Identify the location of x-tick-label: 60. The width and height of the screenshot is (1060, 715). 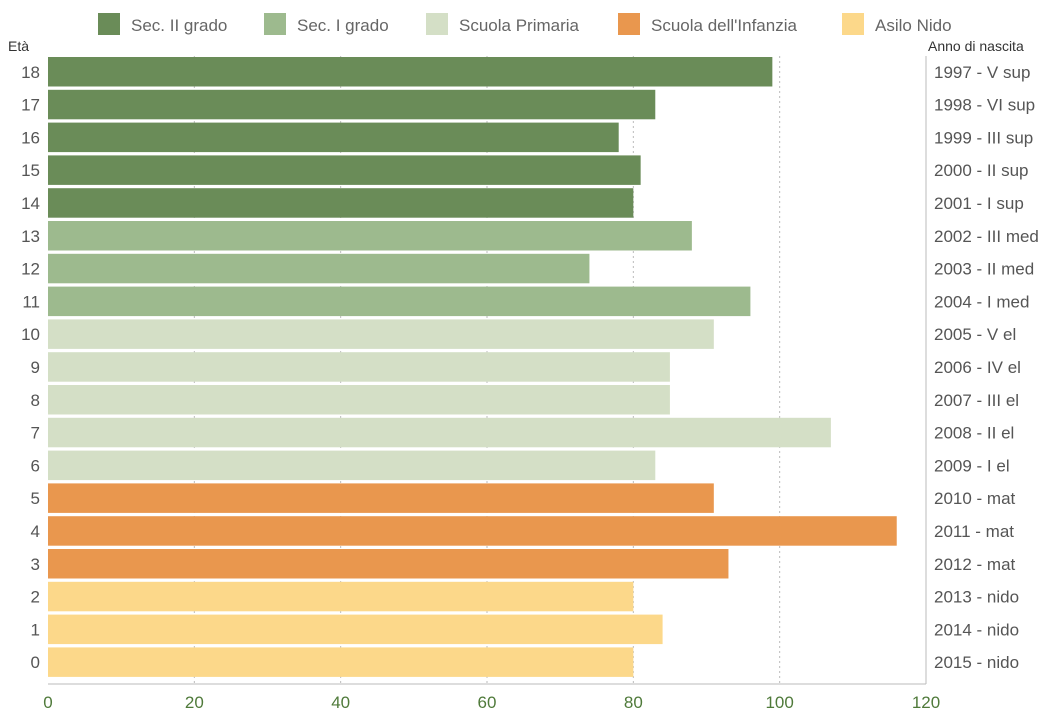
(487, 702).